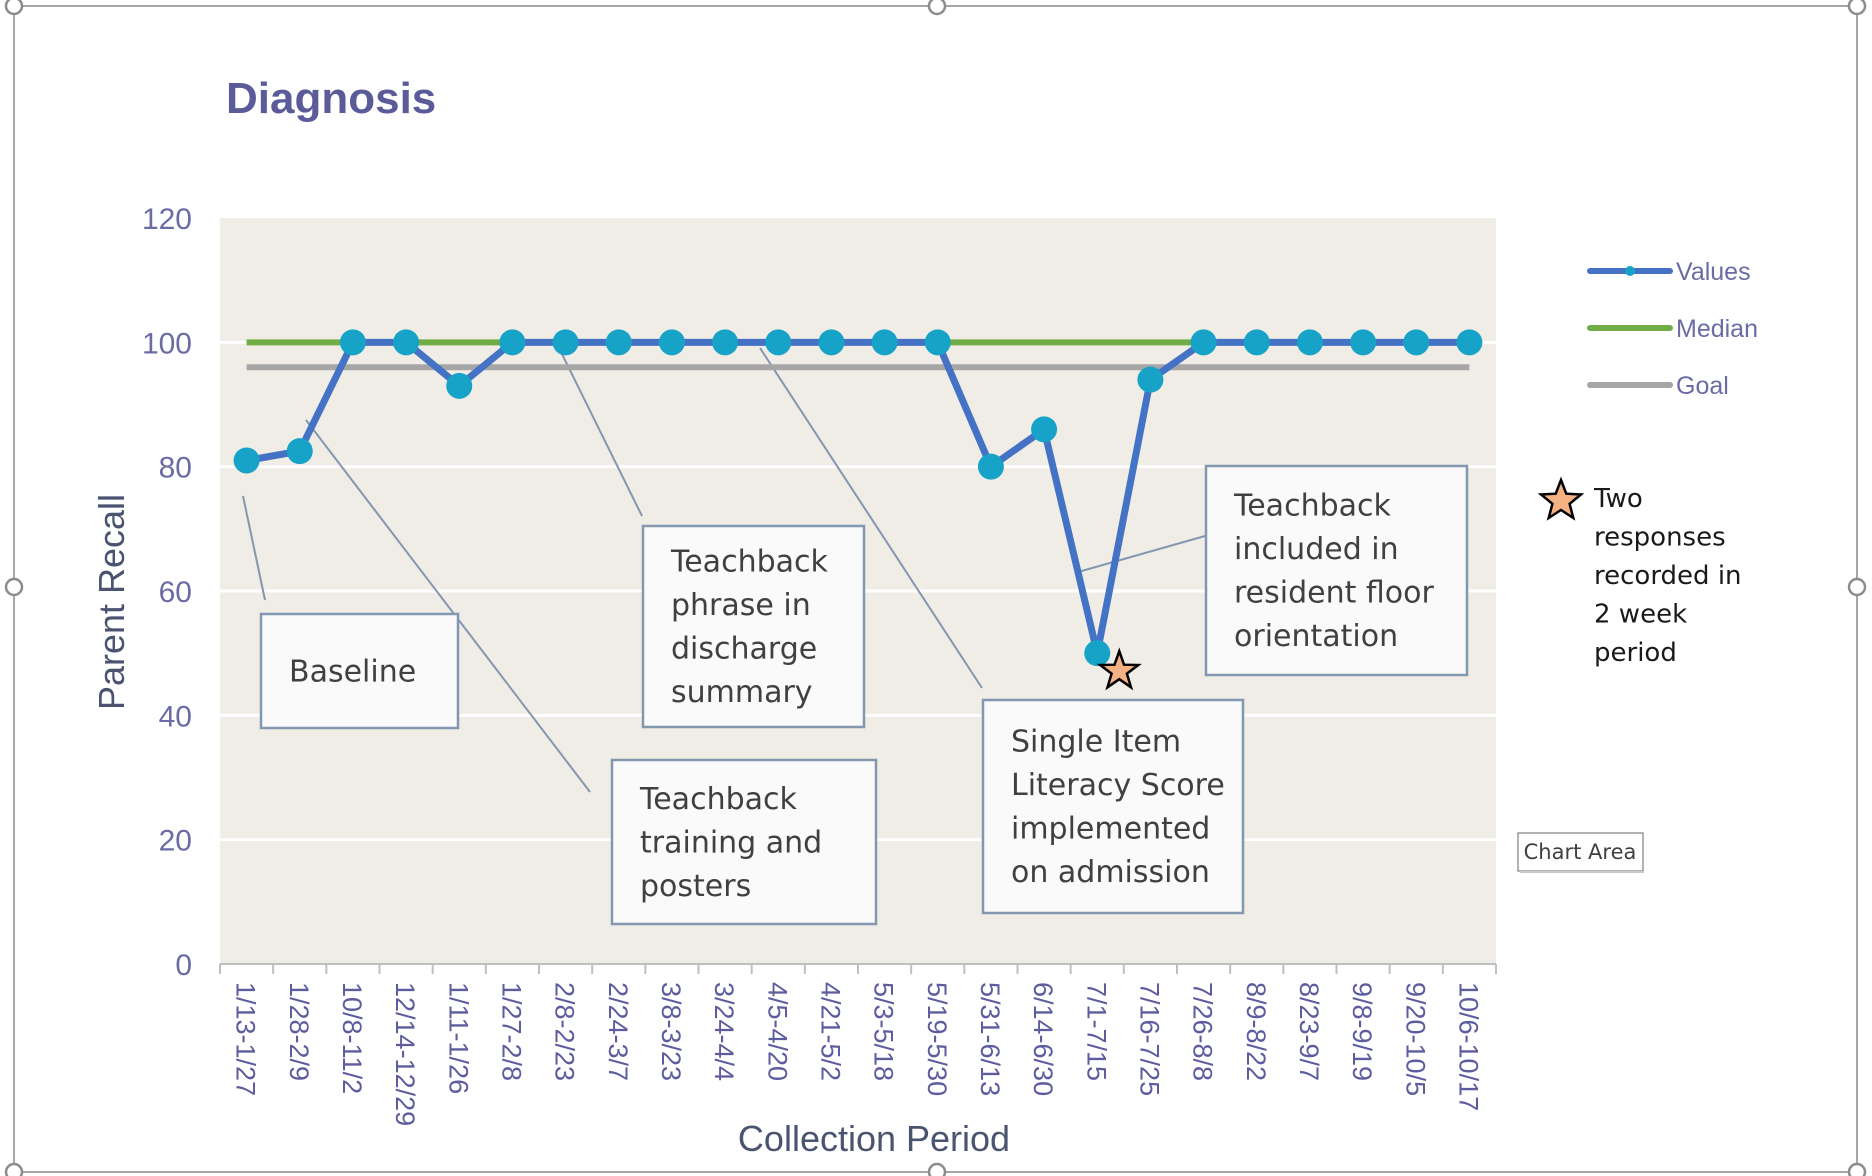  What do you see at coordinates (937, 1039) in the screenshot?
I see `x-tick-label: 5/19-5/30` at bounding box center [937, 1039].